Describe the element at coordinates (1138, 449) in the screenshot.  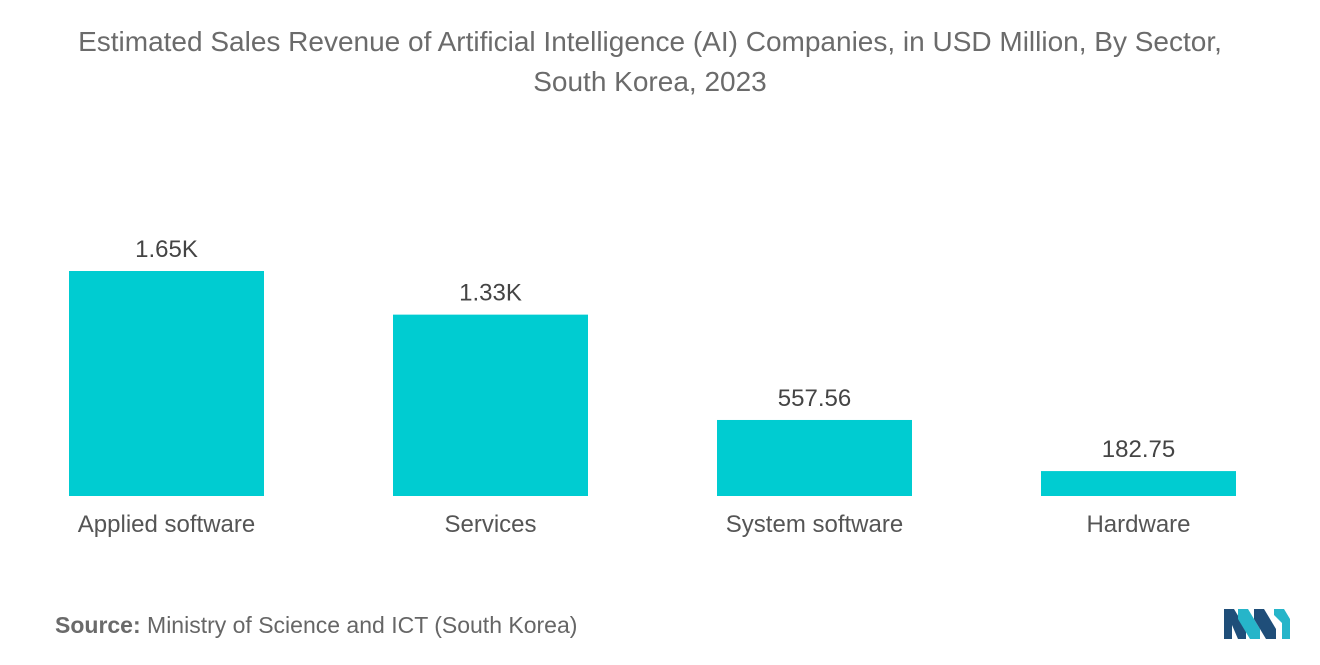
I see `value-label-hardware: 182.75` at that location.